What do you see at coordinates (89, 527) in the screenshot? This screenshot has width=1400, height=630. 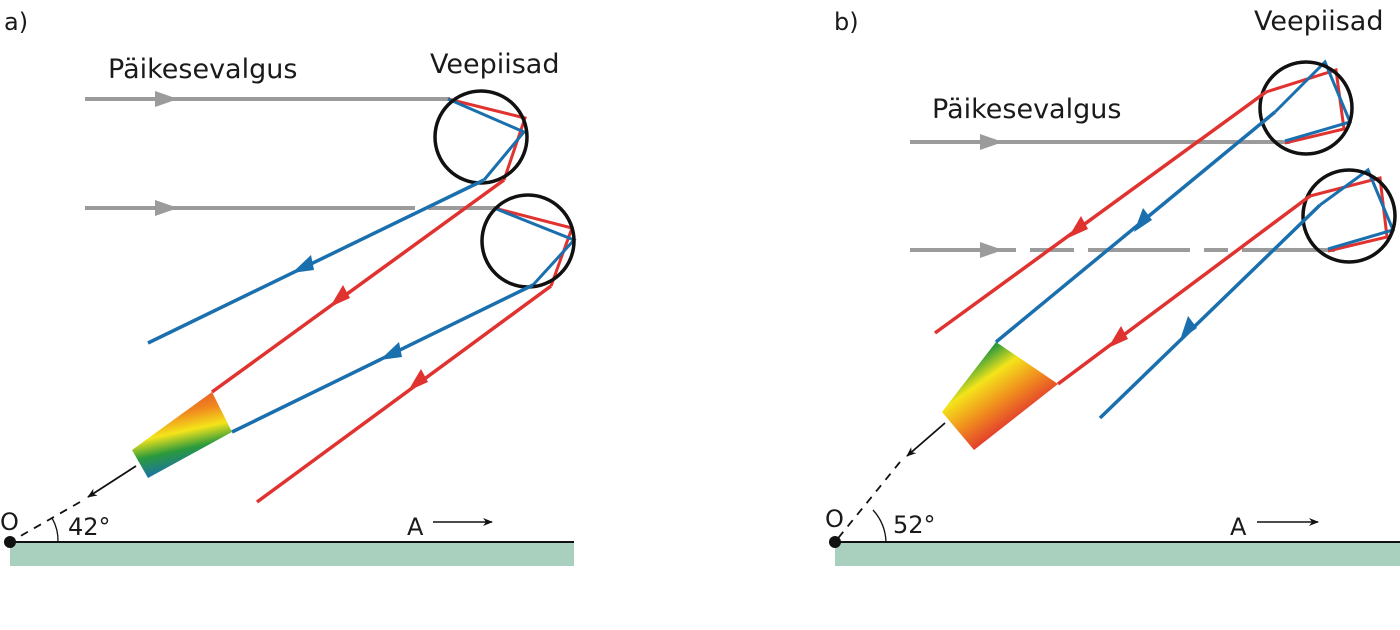 I see `angle-label: 42°` at bounding box center [89, 527].